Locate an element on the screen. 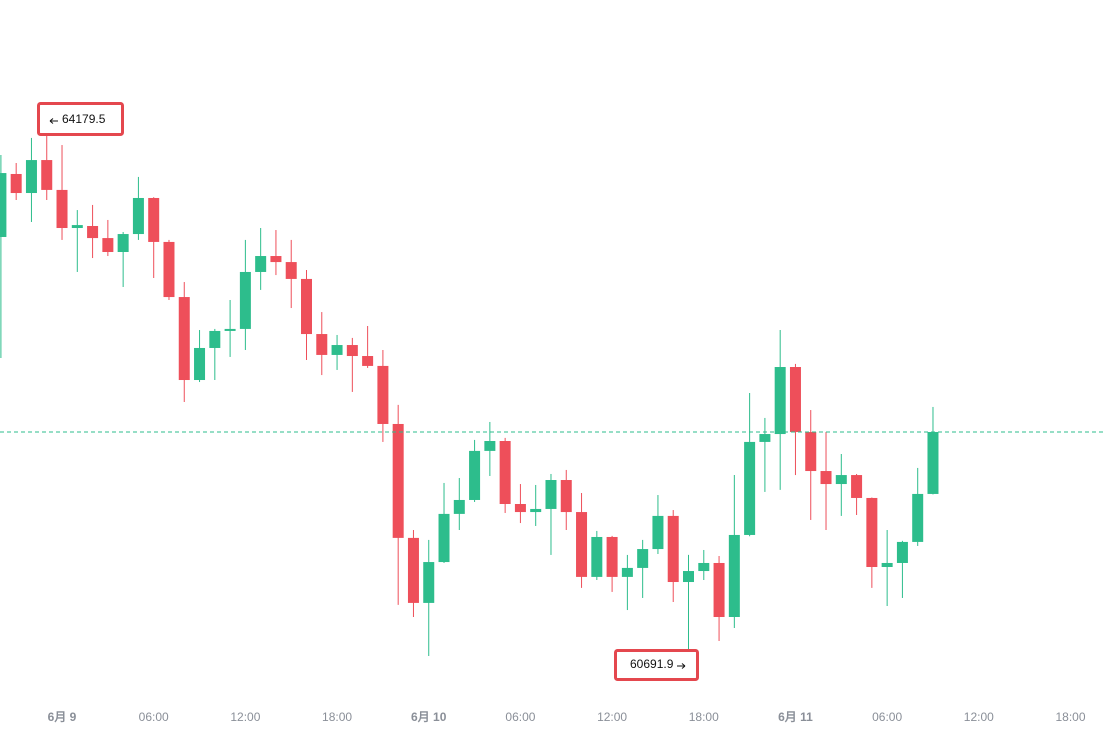 The width and height of the screenshot is (1103, 730). x-tick-label: 6月 9 is located at coordinates (62, 717).